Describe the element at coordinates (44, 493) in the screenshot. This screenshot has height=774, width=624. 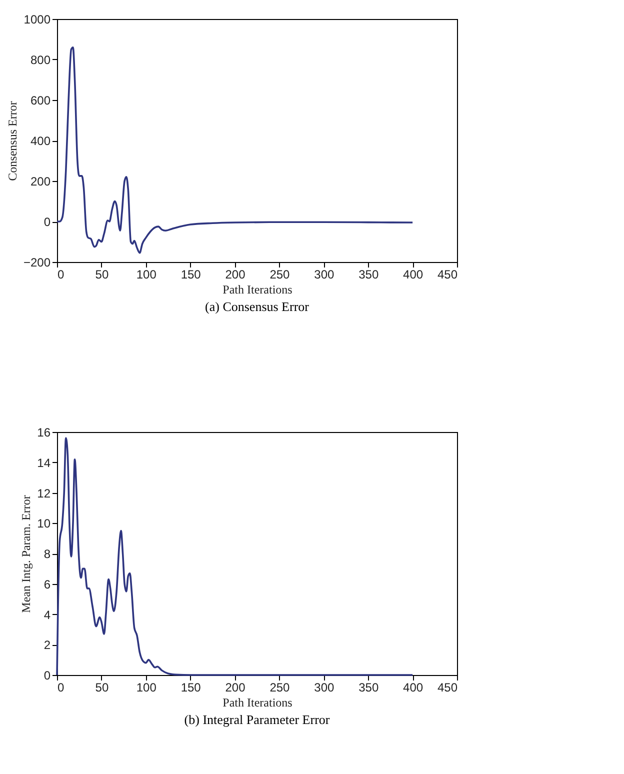
I see `y-tick-label: 12` at that location.